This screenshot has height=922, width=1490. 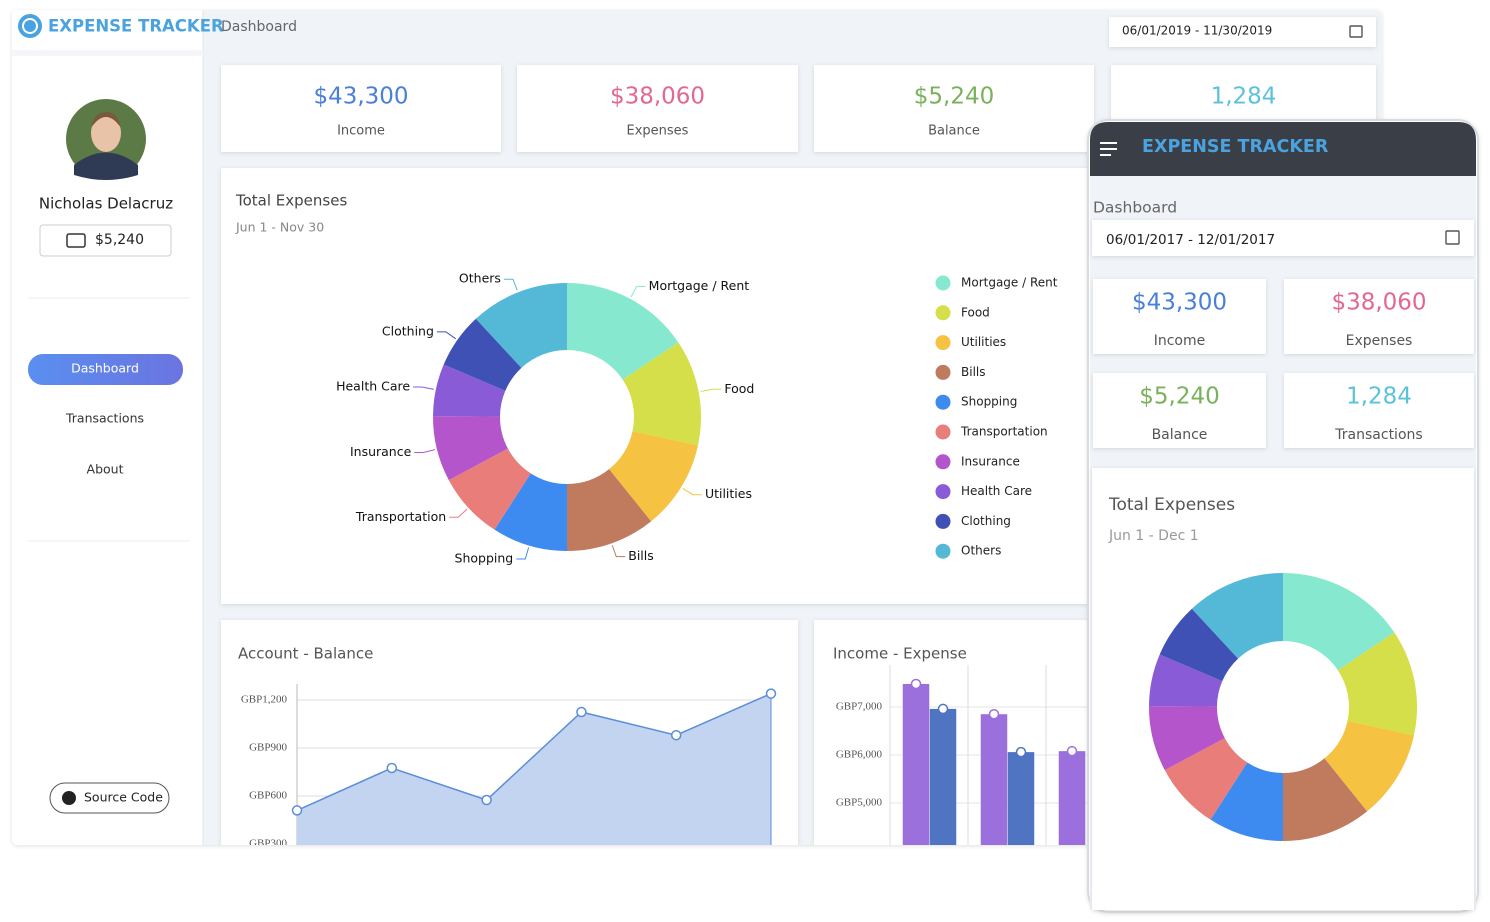 I want to click on legend-label: Transportation, so click(x=1004, y=432).